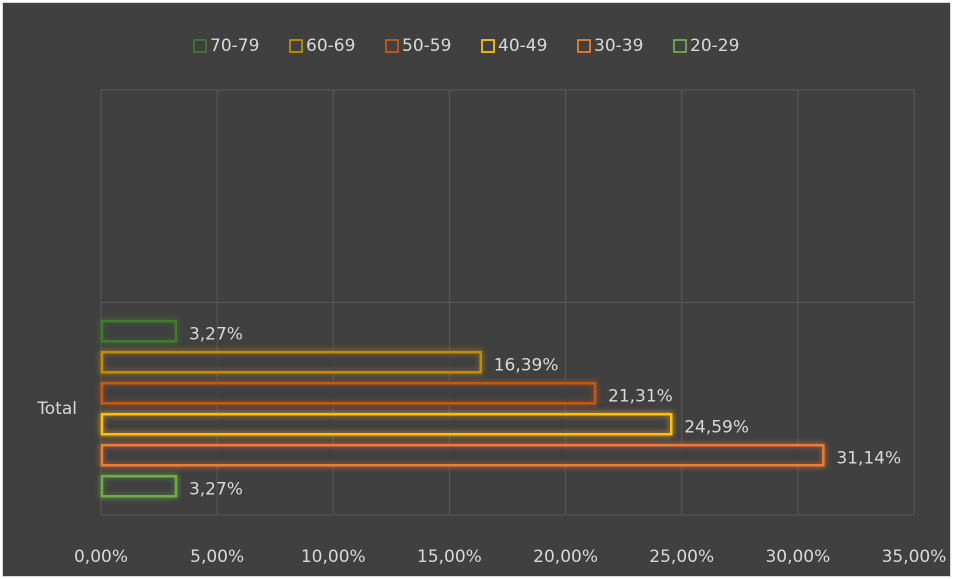 Image resolution: width=953 pixels, height=579 pixels. Describe the element at coordinates (426, 46) in the screenshot. I see `legend-label: 50-59` at that location.